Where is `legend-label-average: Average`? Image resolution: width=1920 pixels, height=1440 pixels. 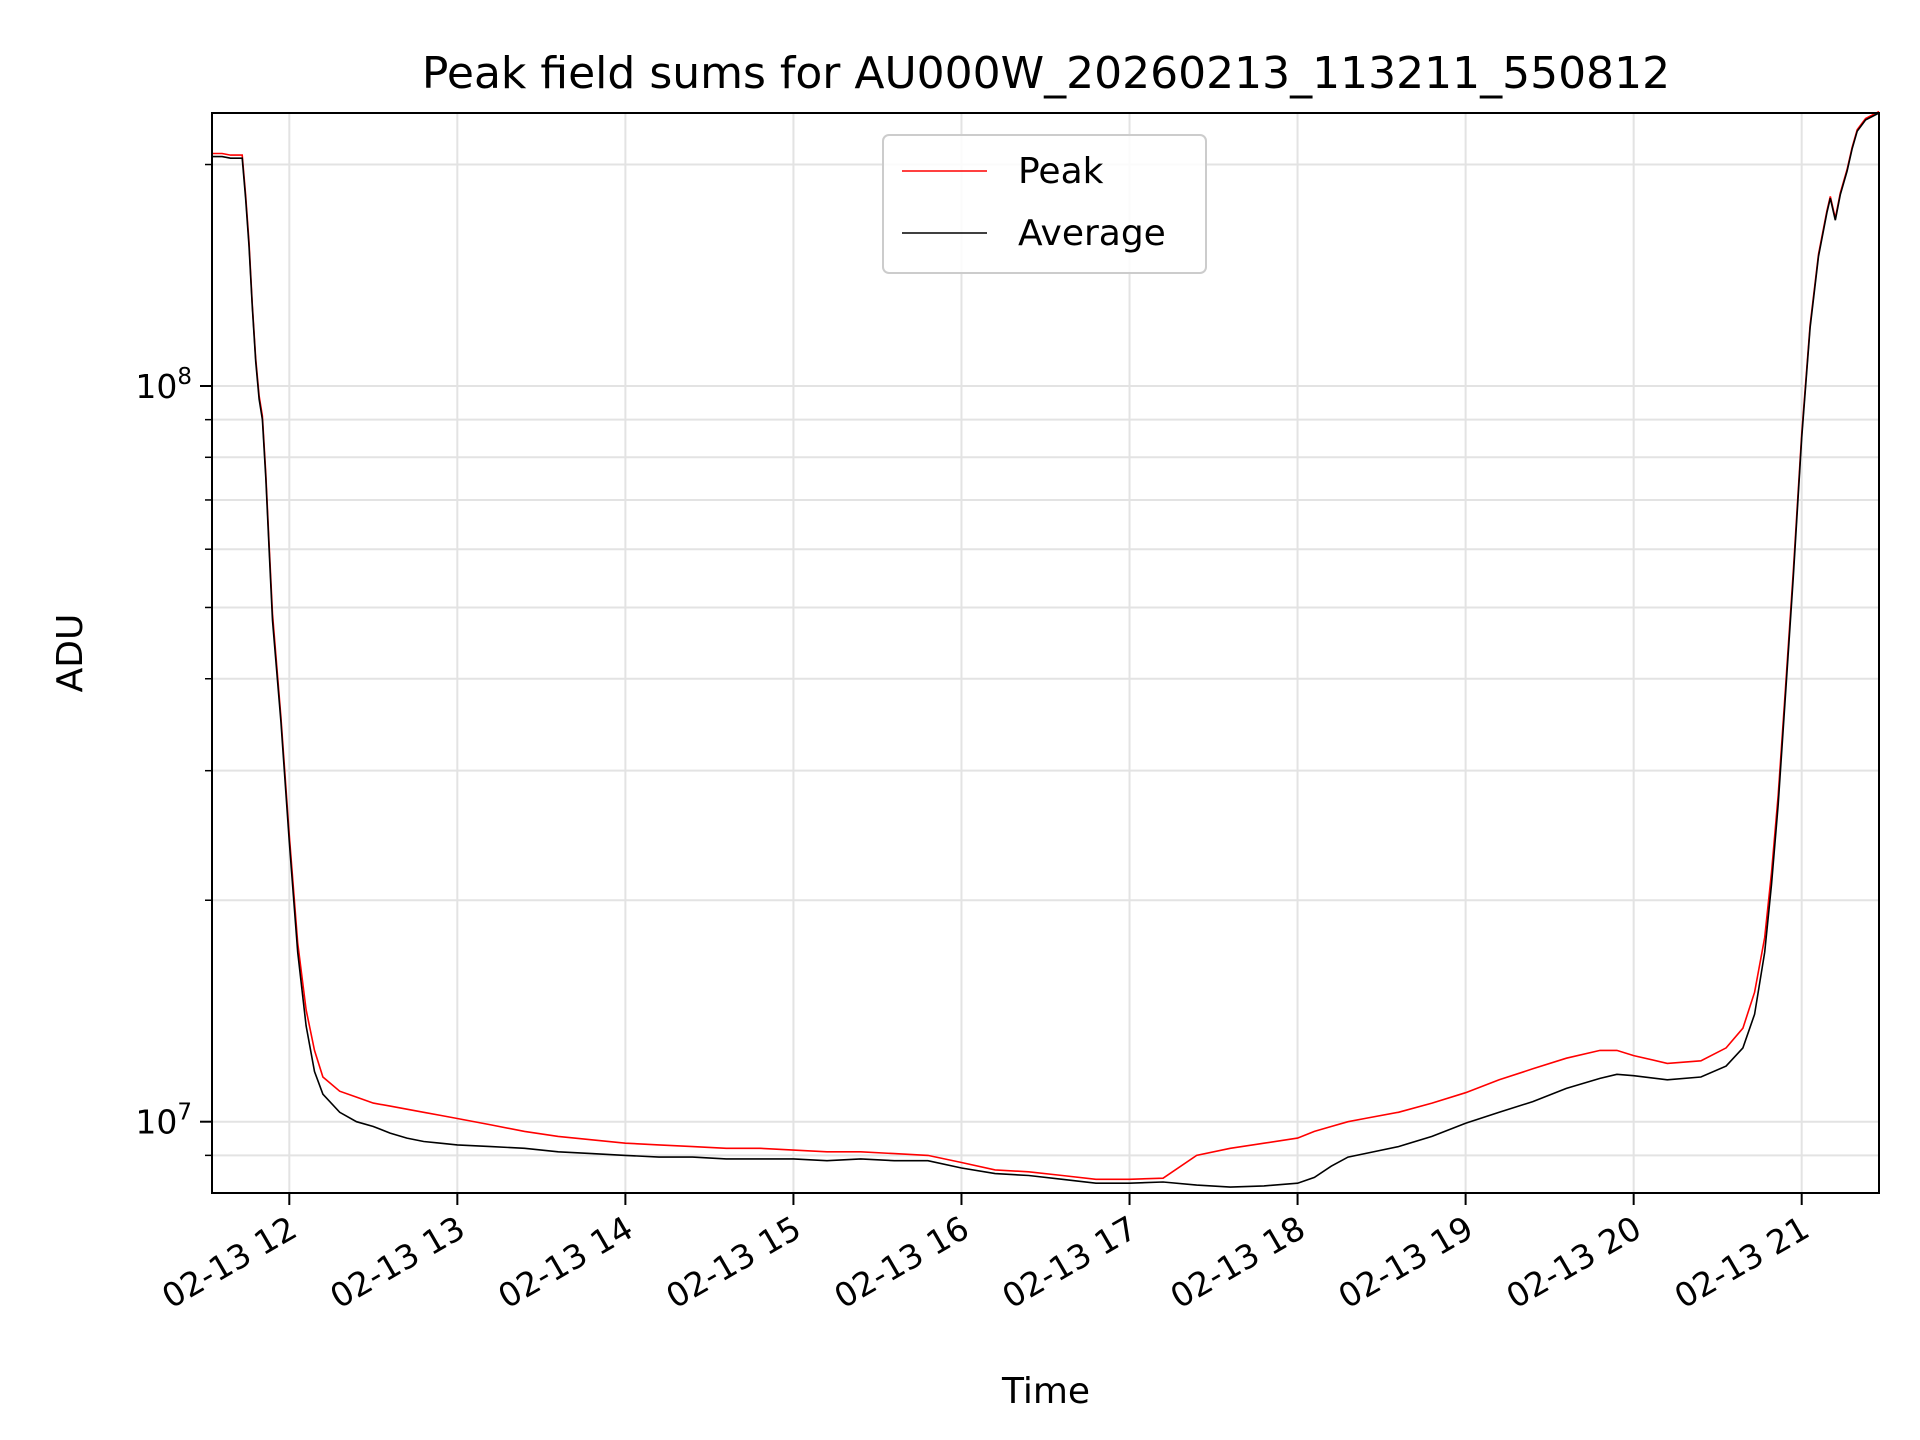 legend-label-average: Average is located at coordinates (1092, 233).